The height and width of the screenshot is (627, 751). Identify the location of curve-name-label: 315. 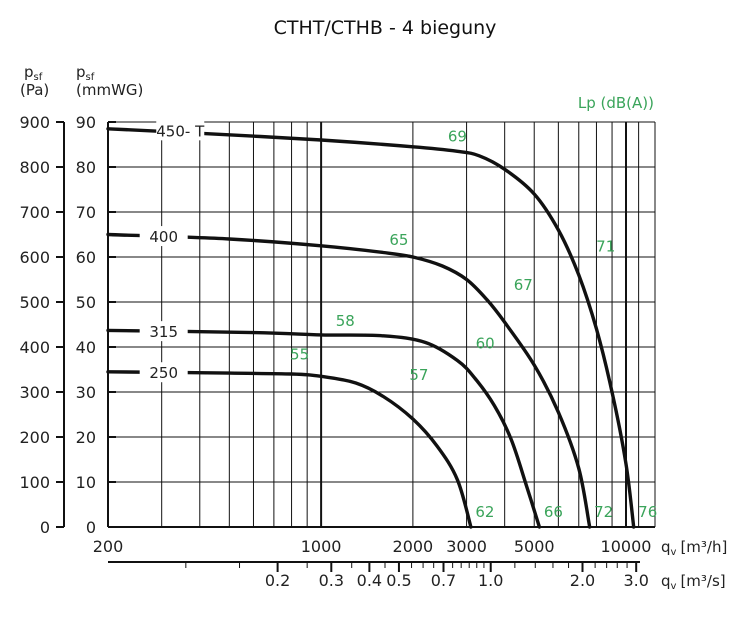
(163, 332).